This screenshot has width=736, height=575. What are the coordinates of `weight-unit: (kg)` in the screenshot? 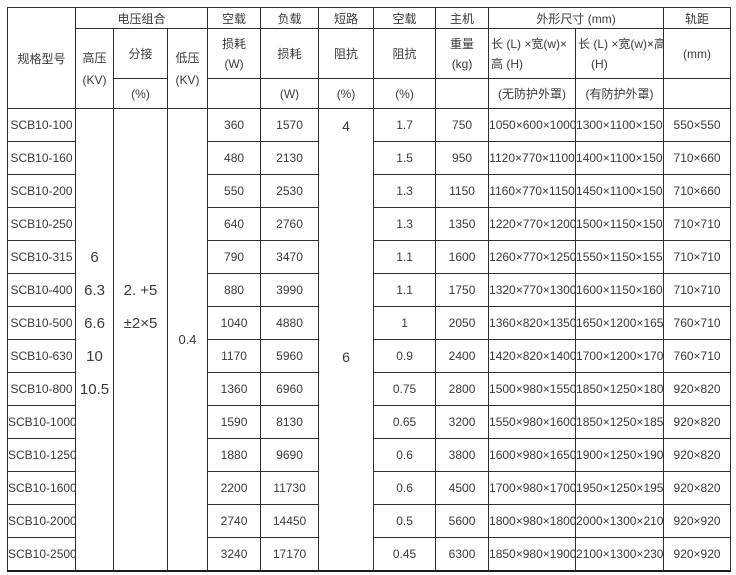 It's located at (462, 63).